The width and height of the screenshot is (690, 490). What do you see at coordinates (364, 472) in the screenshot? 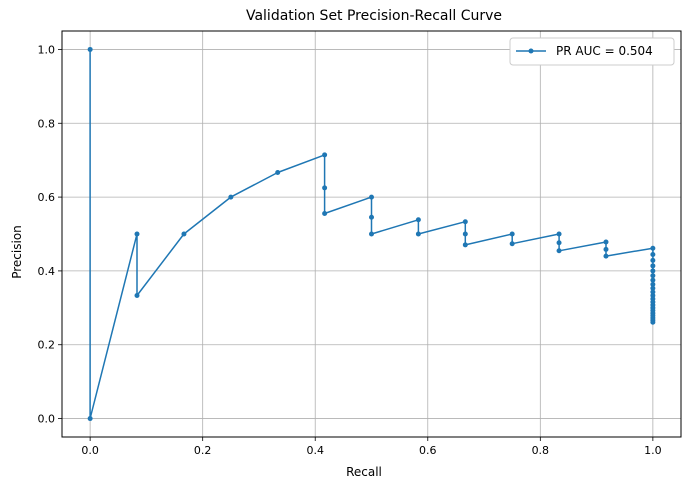
I see `x-axis-label: Recall` at bounding box center [364, 472].